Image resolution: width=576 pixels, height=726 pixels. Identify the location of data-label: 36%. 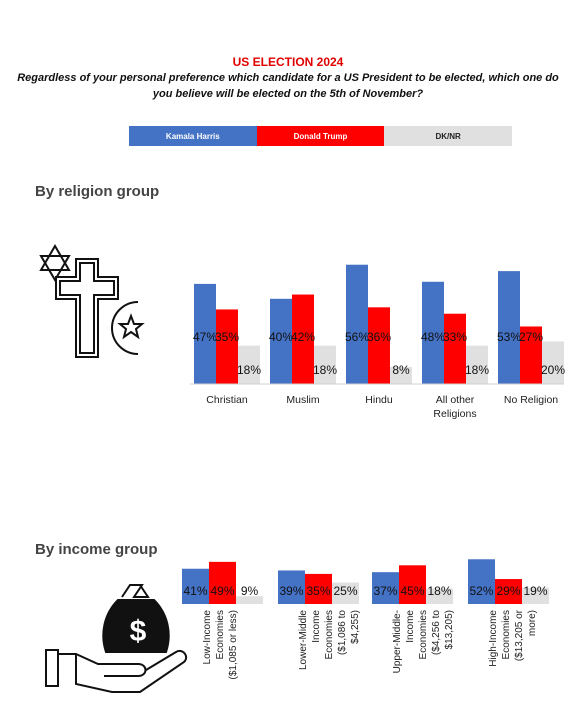
(379, 337).